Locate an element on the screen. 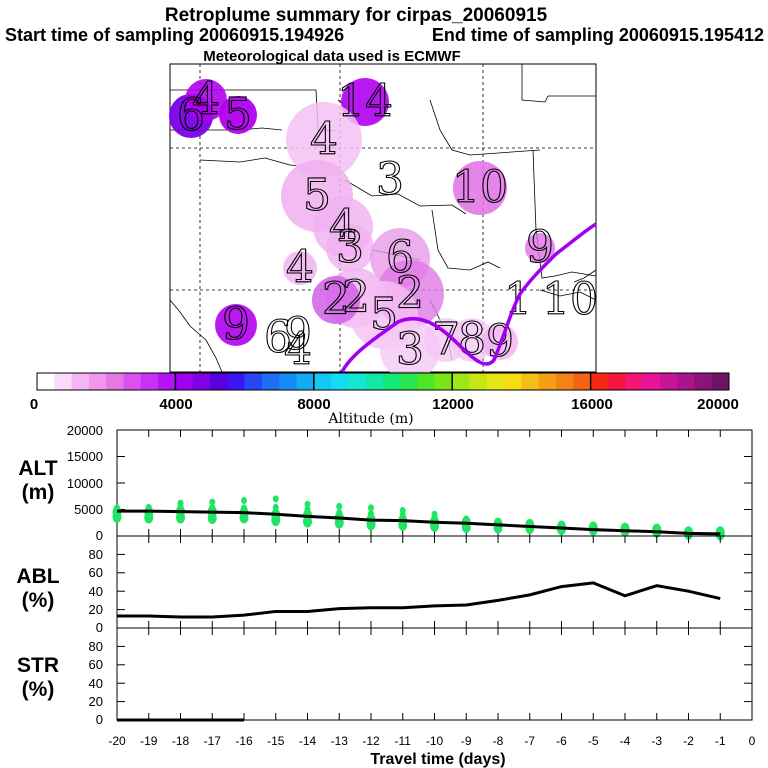 Image resolution: width=768 pixels, height=768 pixels. str-ytick: 80 is located at coordinates (96, 646).